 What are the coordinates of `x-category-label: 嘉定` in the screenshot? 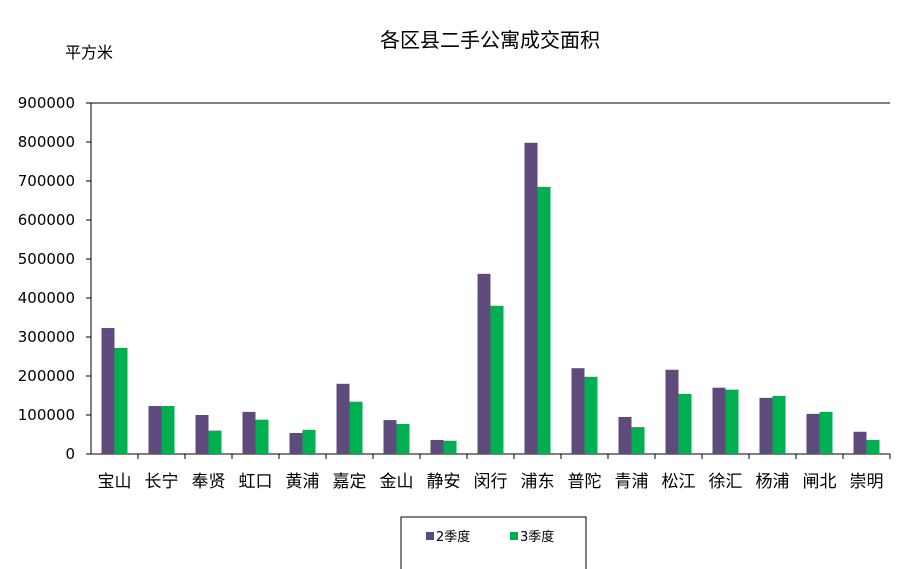 It's located at (350, 482).